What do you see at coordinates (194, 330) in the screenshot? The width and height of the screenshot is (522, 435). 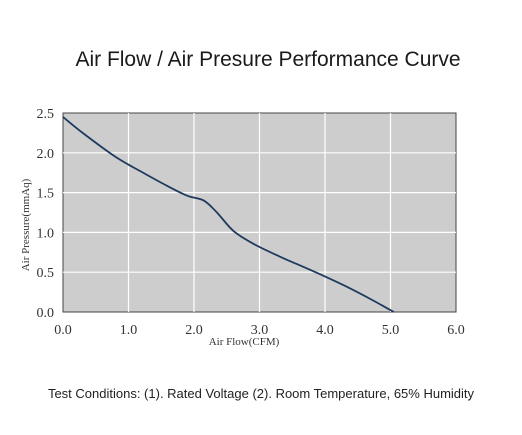 I see `x-tick-label: 2.0` at bounding box center [194, 330].